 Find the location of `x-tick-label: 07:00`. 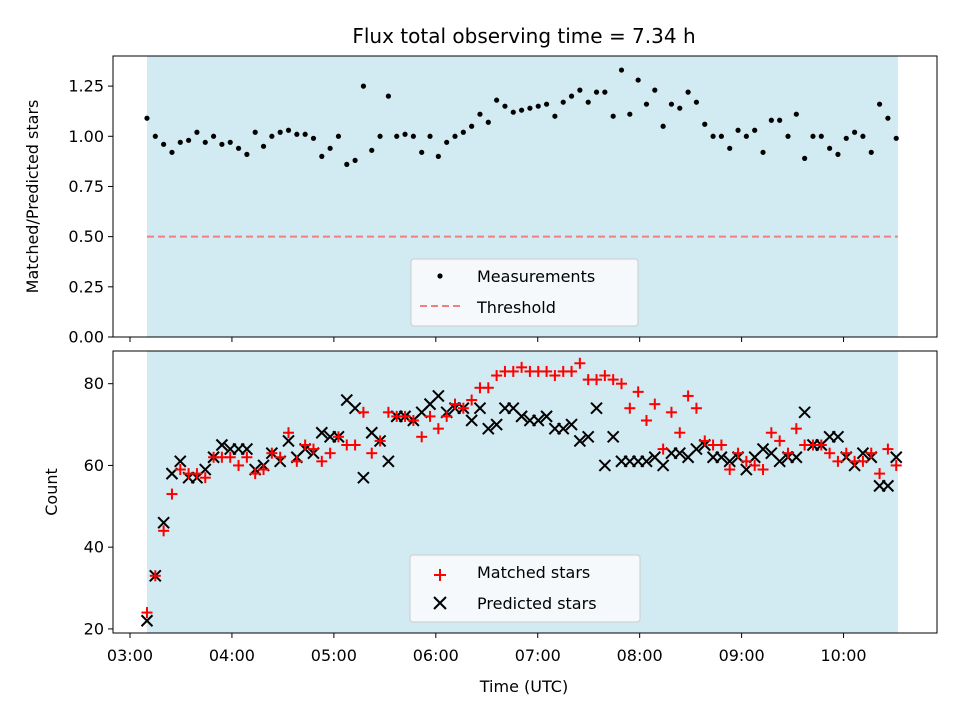

x-tick-label: 07:00 is located at coordinates (538, 655).